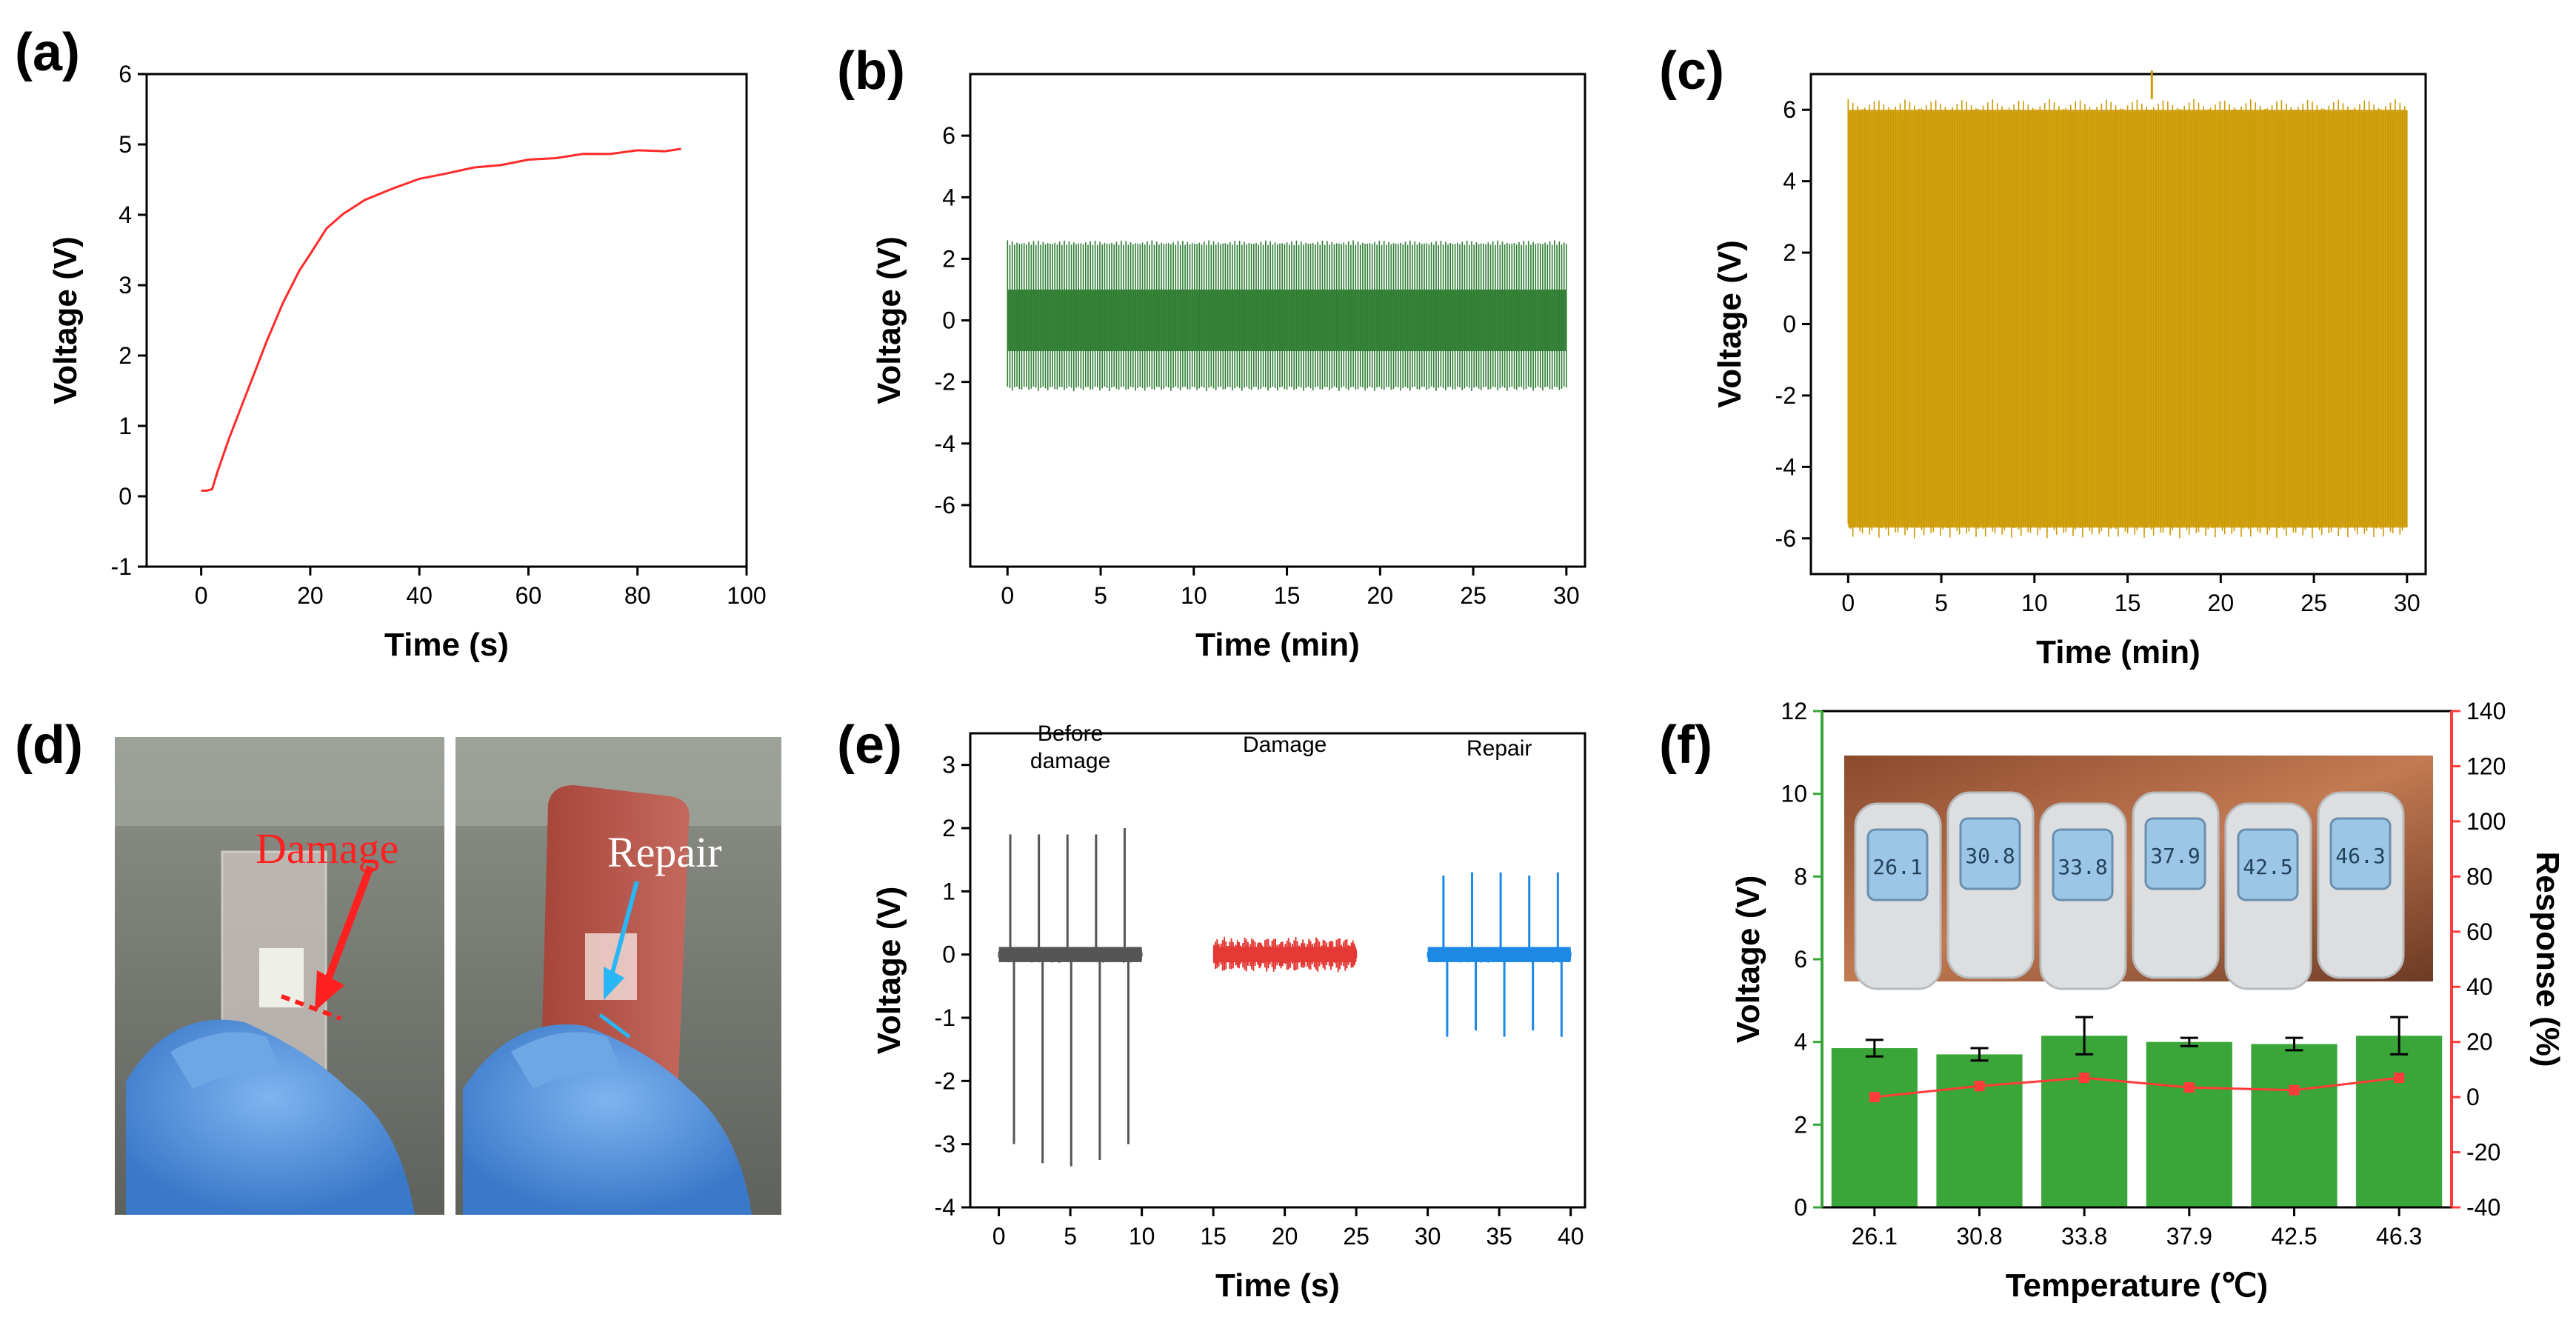 This screenshot has width=2576, height=1337. What do you see at coordinates (2547, 959) in the screenshot?
I see `y2-axis-label: Response (%)` at bounding box center [2547, 959].